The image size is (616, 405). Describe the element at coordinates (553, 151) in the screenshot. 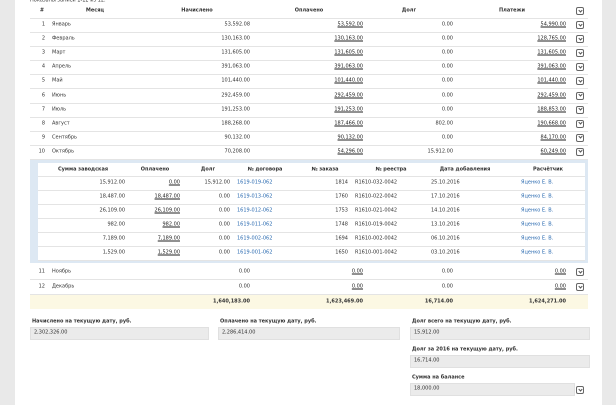

I see `cell: 60,249.00` at that location.